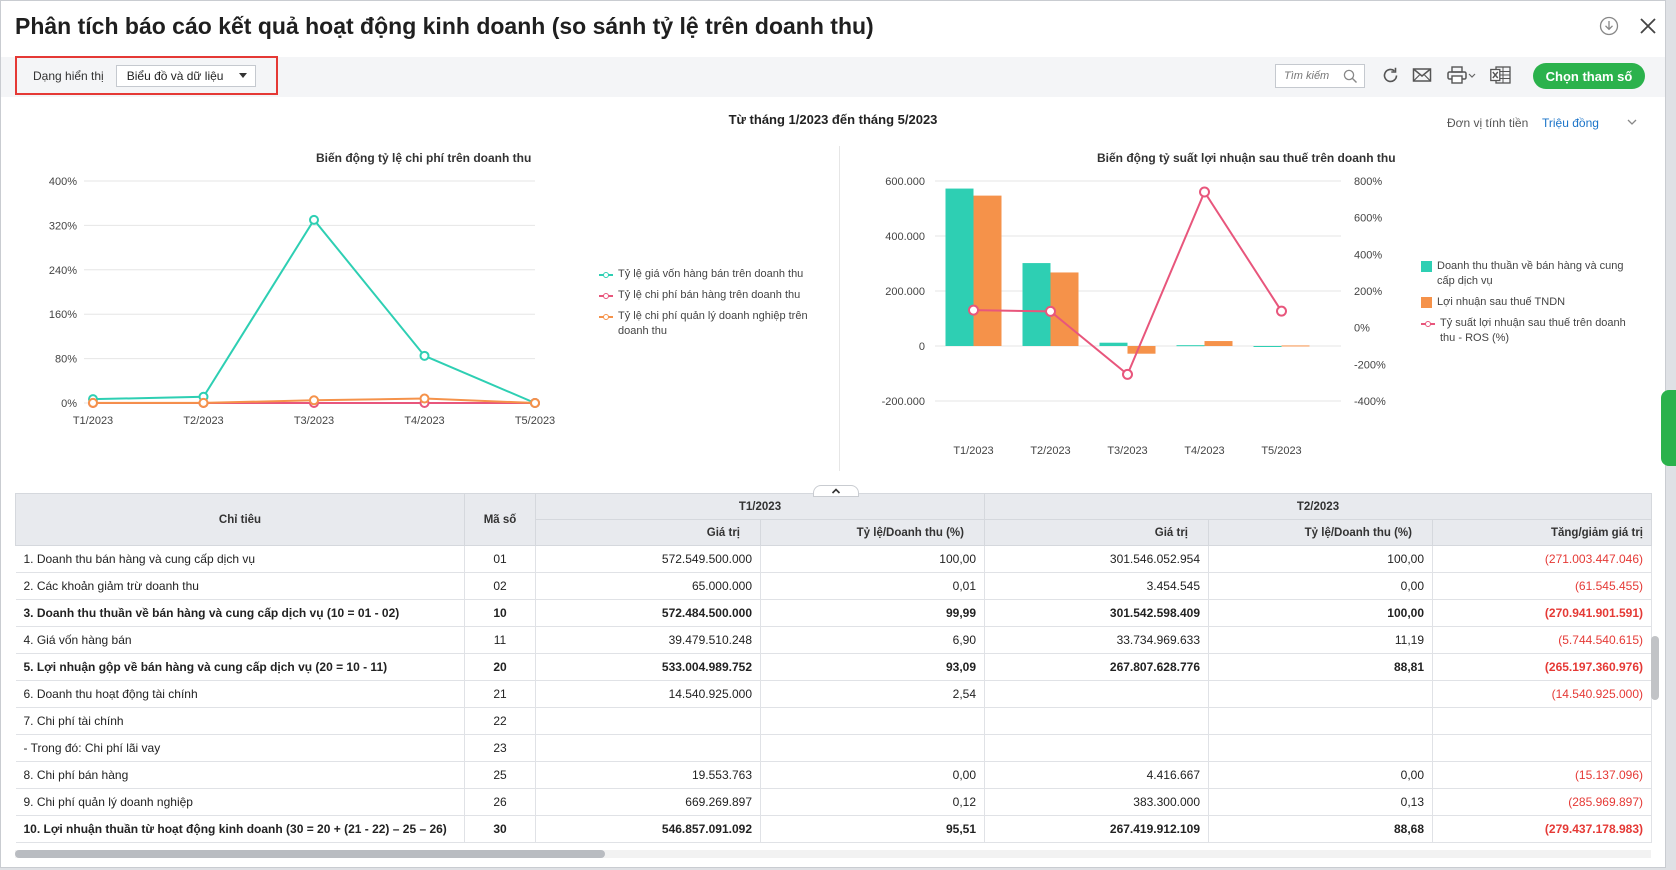 This screenshot has height=870, width=1676. What do you see at coordinates (648, 694) in the screenshot?
I see `value-cell: 14.540.925.000` at bounding box center [648, 694].